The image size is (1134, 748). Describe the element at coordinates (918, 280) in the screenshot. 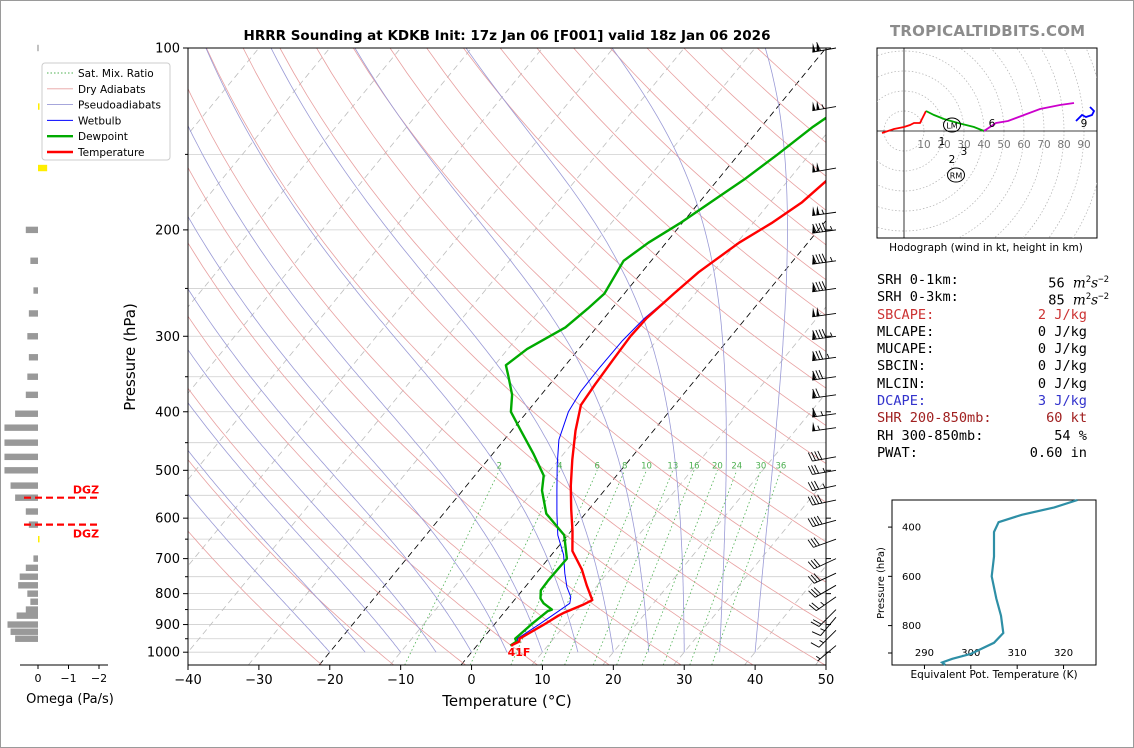

I see `parameter-label: SRH 0-1km:` at that location.